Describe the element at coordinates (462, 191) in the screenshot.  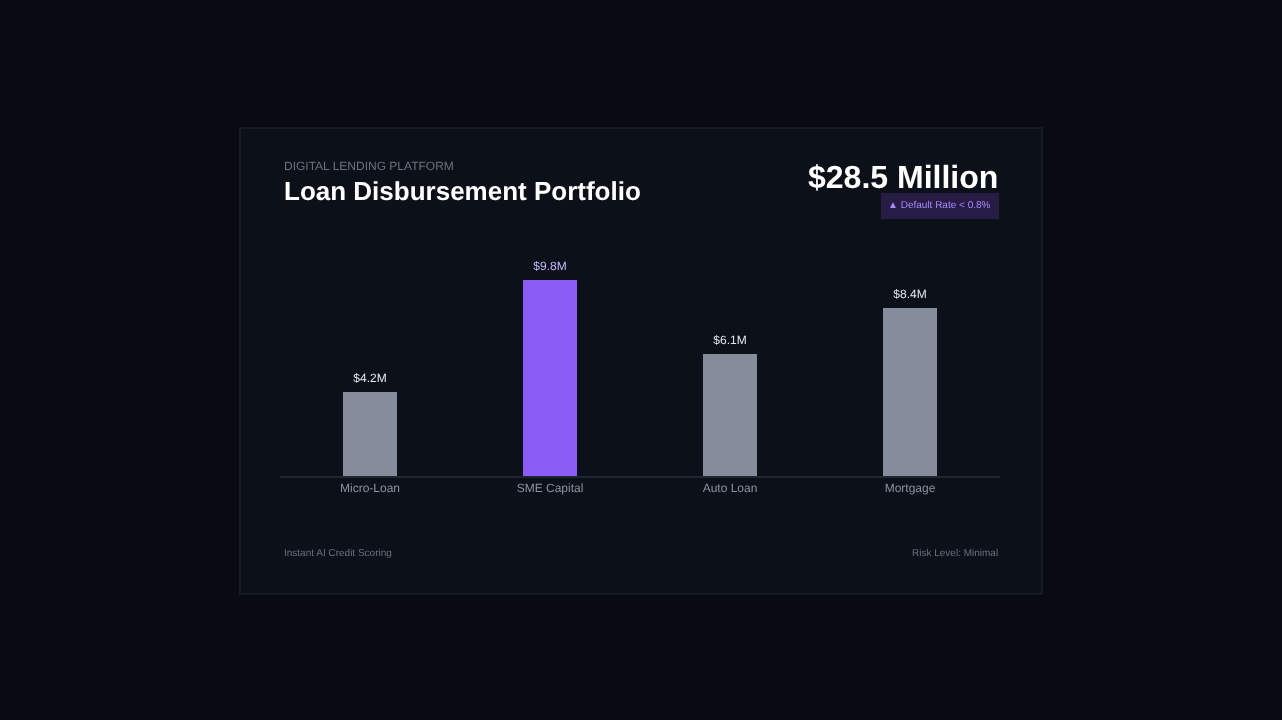
I see `chart-title: Loan Disbursement Portfolio` at that location.